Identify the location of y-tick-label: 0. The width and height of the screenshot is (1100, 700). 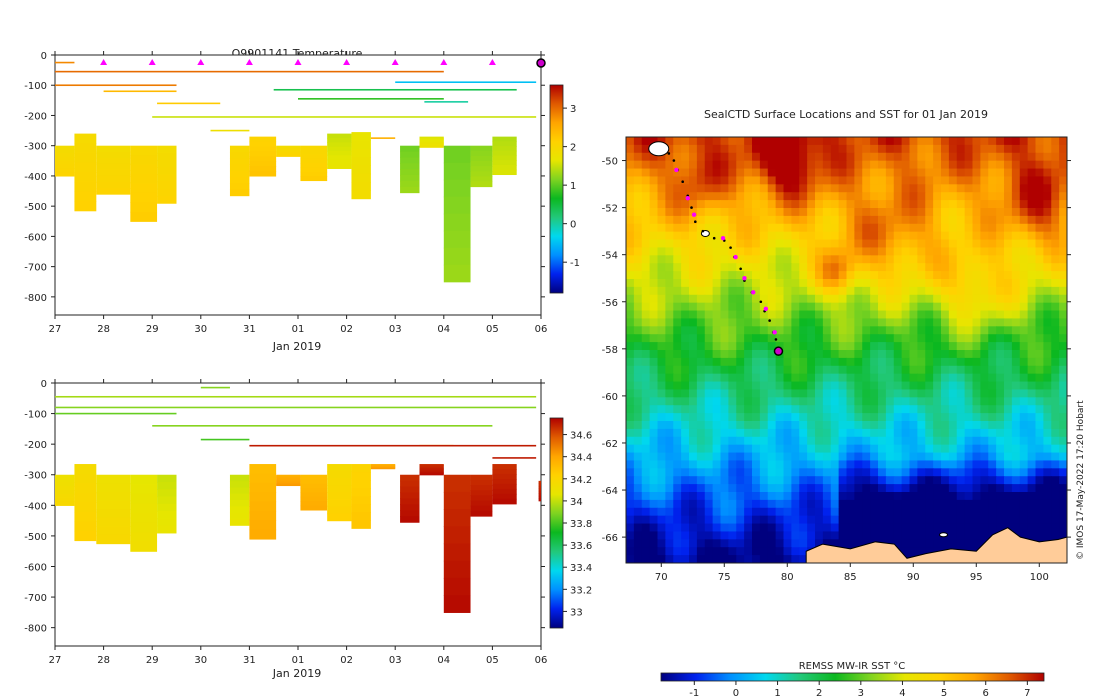
(44, 384).